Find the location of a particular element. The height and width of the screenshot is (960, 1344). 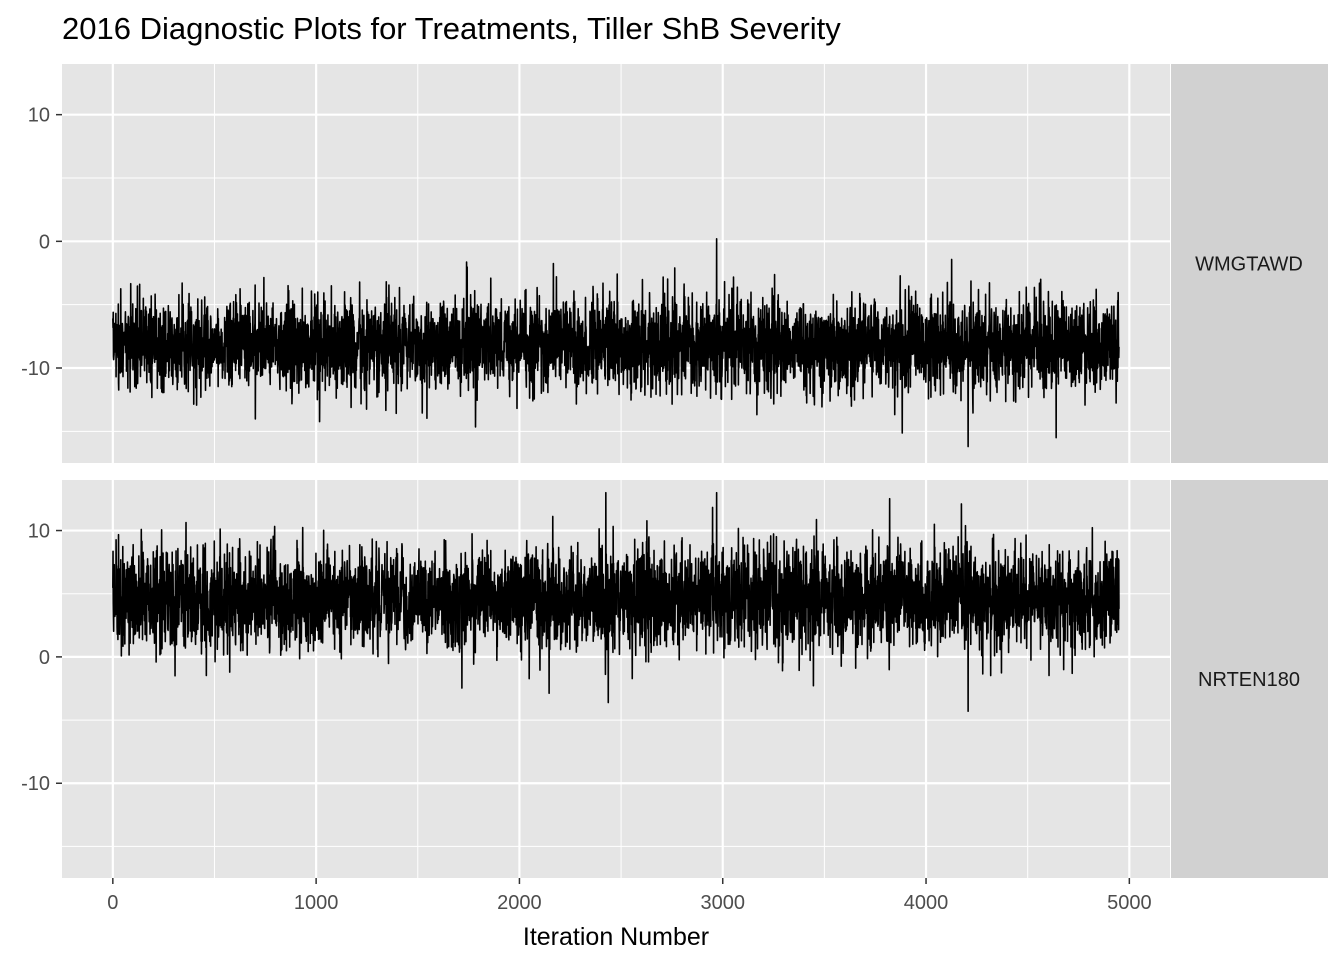

x-tick-label: 2000 is located at coordinates (519, 903).